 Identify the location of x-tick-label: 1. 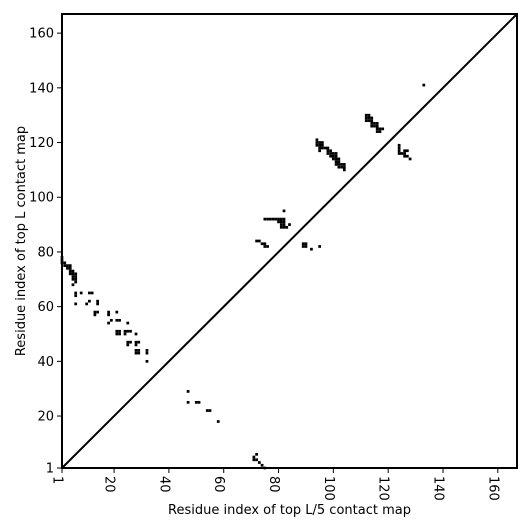
(57, 480).